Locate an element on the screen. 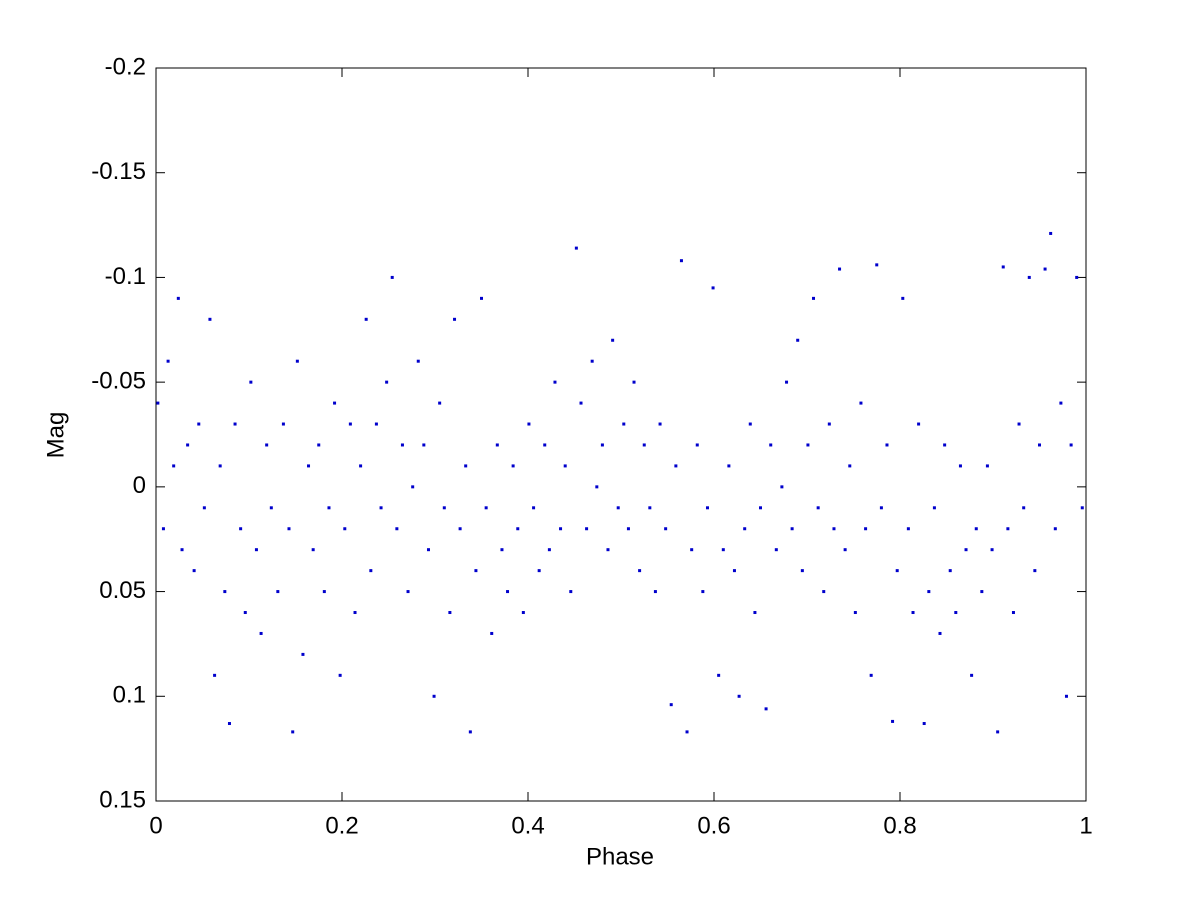 The image size is (1200, 900). x-tick-label: 0.8 is located at coordinates (899, 825).